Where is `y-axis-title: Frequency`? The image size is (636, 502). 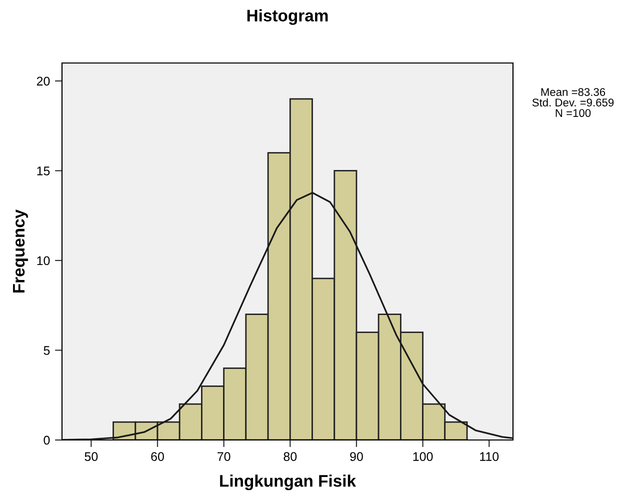 y-axis-title: Frequency is located at coordinates (20, 251).